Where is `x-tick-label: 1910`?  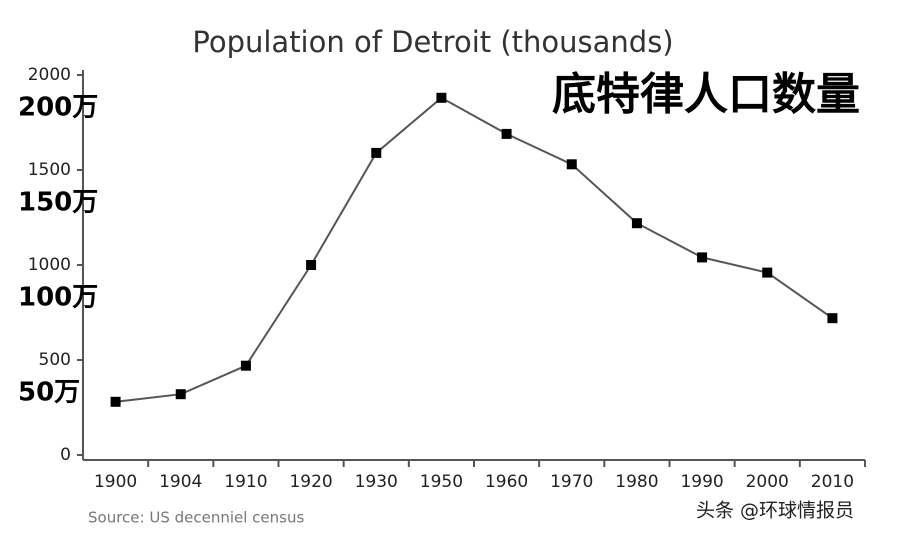
x-tick-label: 1910 is located at coordinates (245, 482).